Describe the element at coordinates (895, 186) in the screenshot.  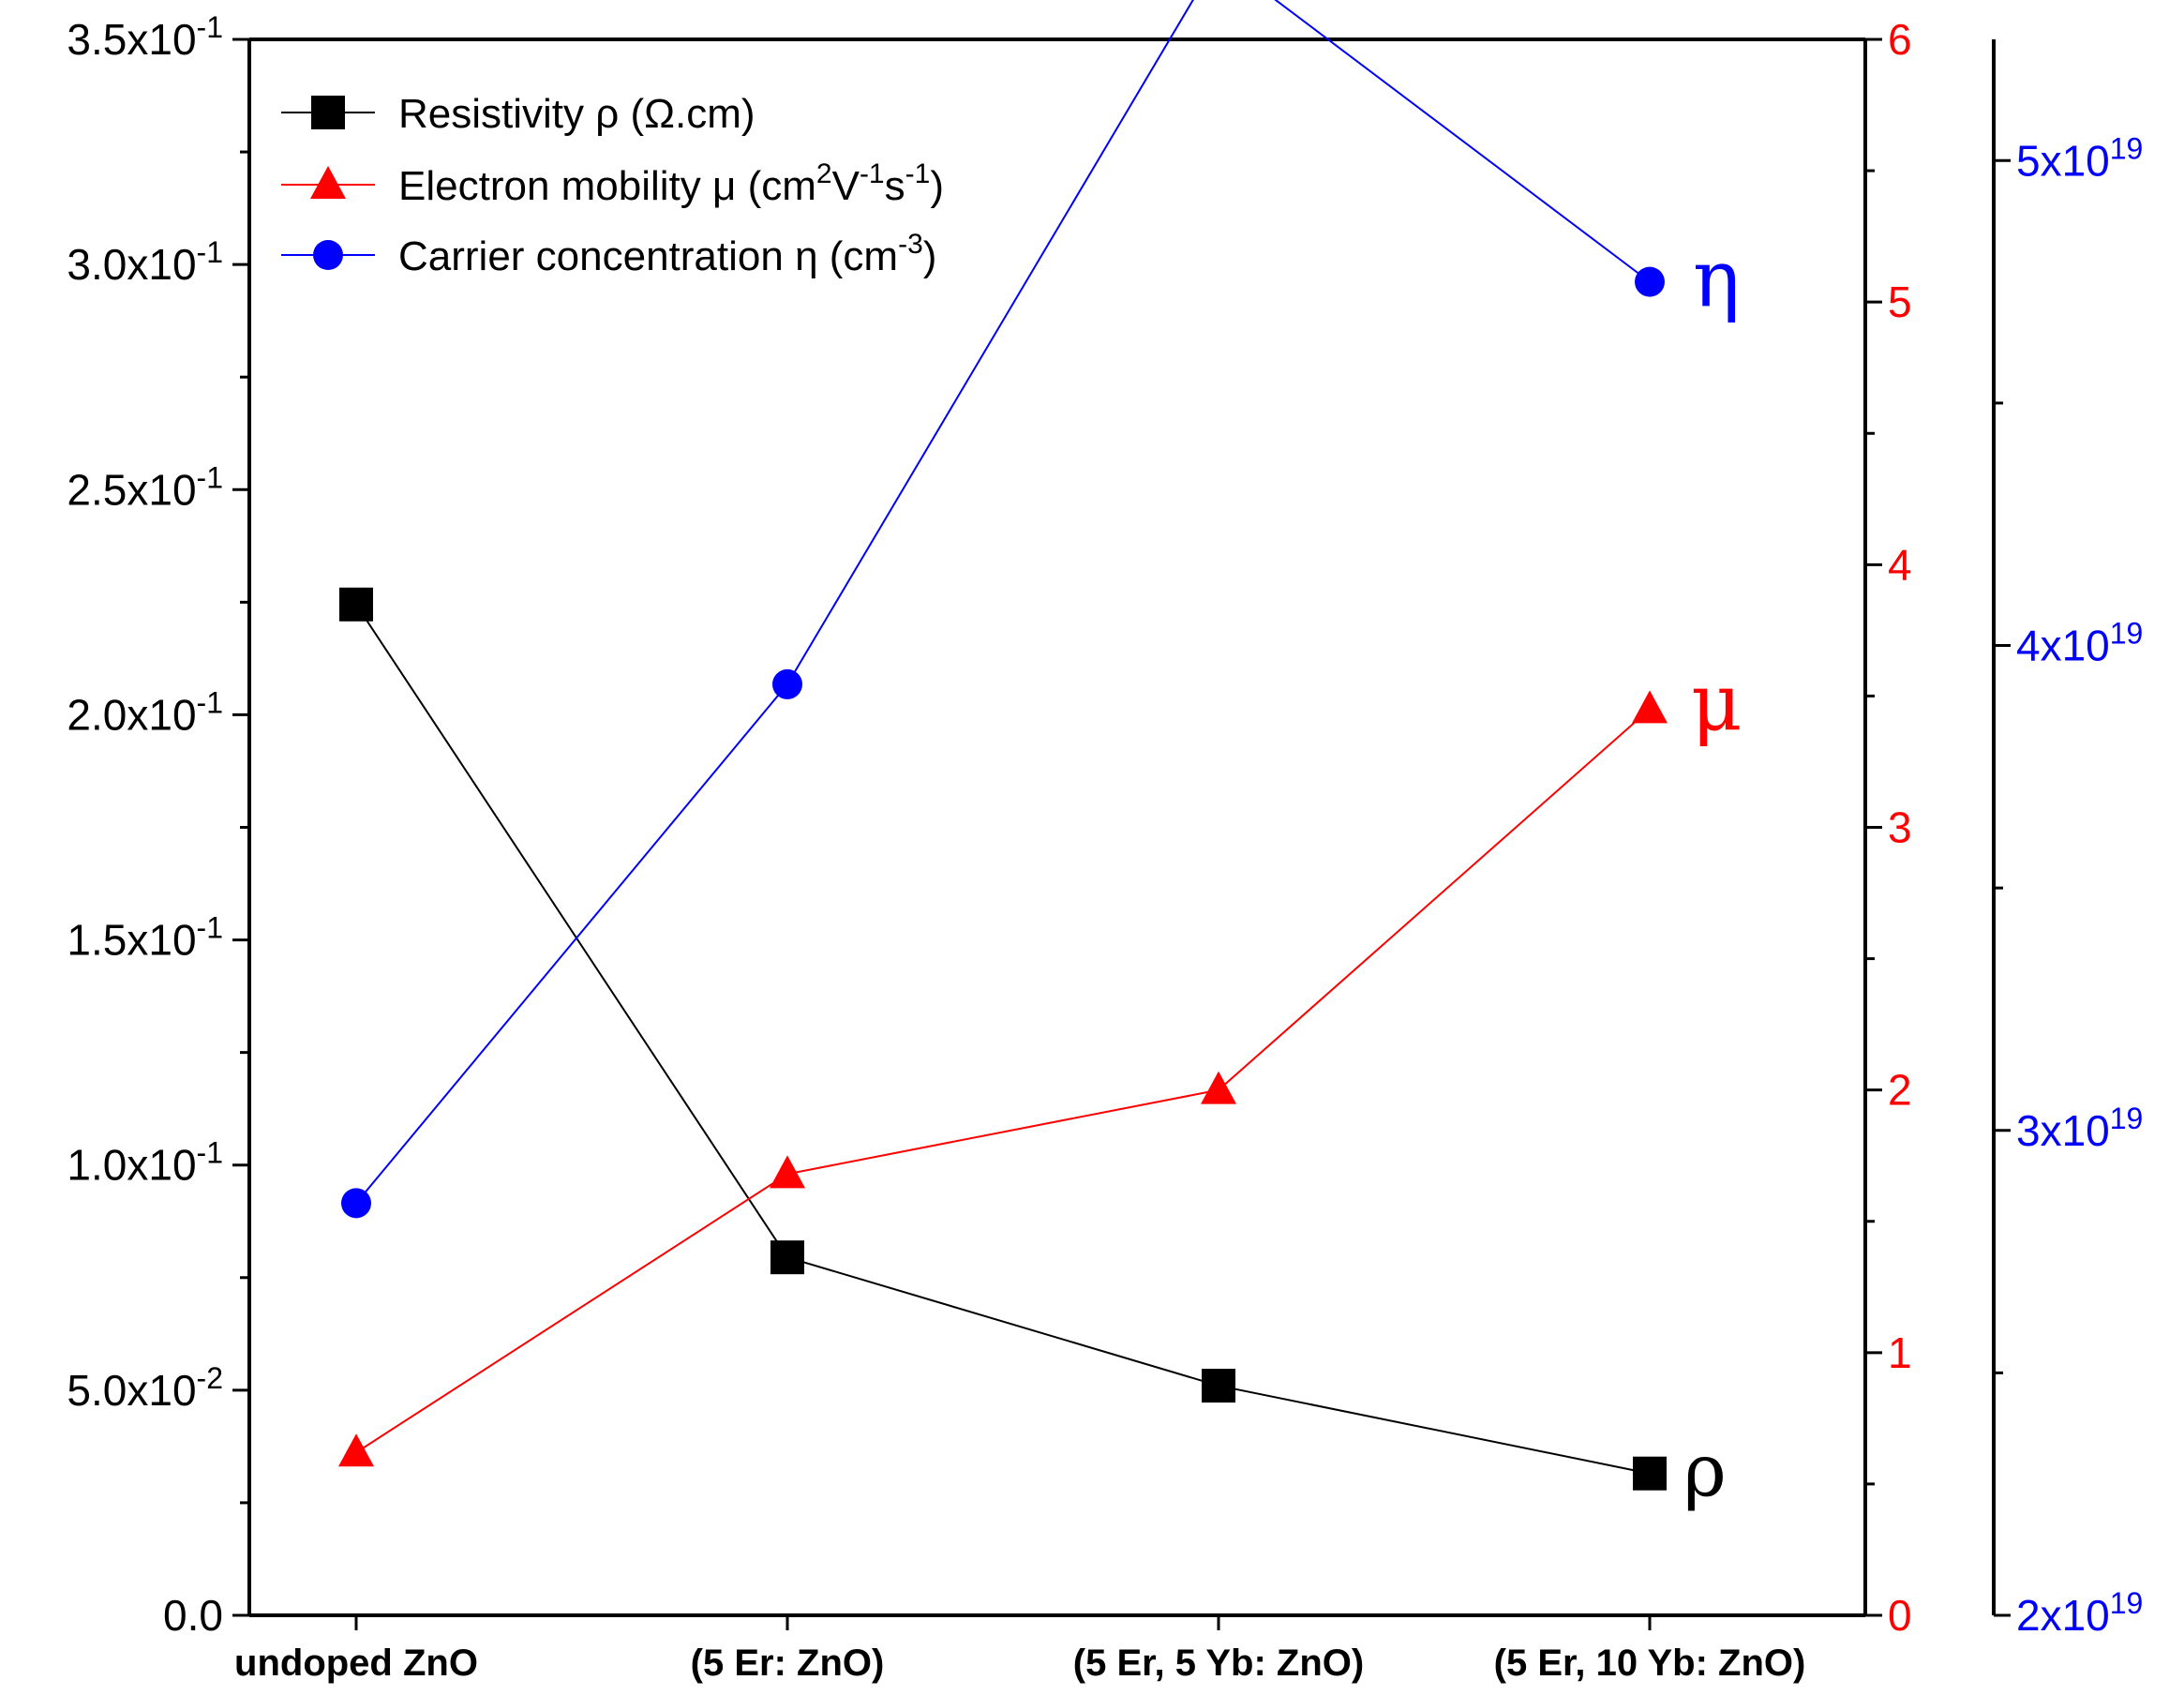
I see `legend-text: s` at that location.